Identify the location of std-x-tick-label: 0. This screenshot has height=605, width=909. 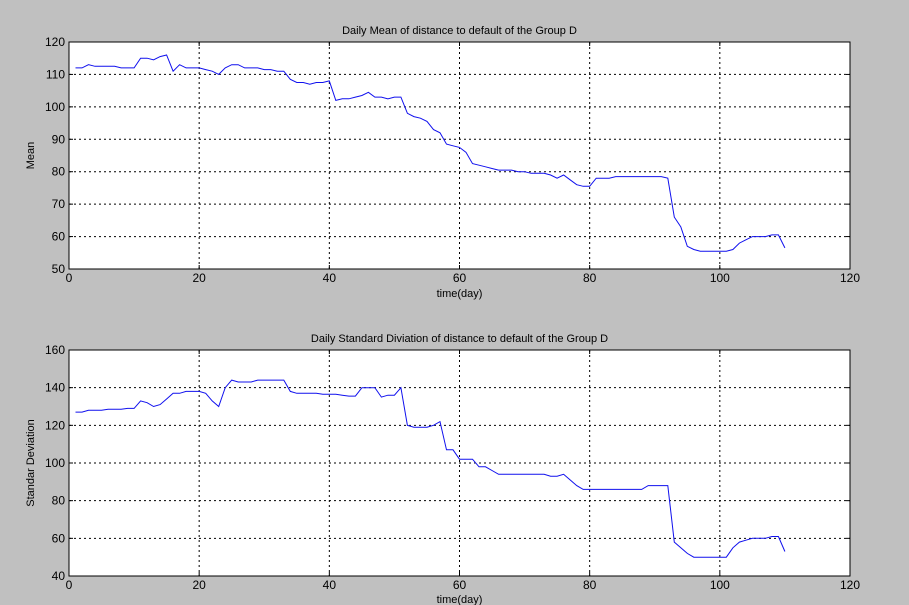
(69, 585).